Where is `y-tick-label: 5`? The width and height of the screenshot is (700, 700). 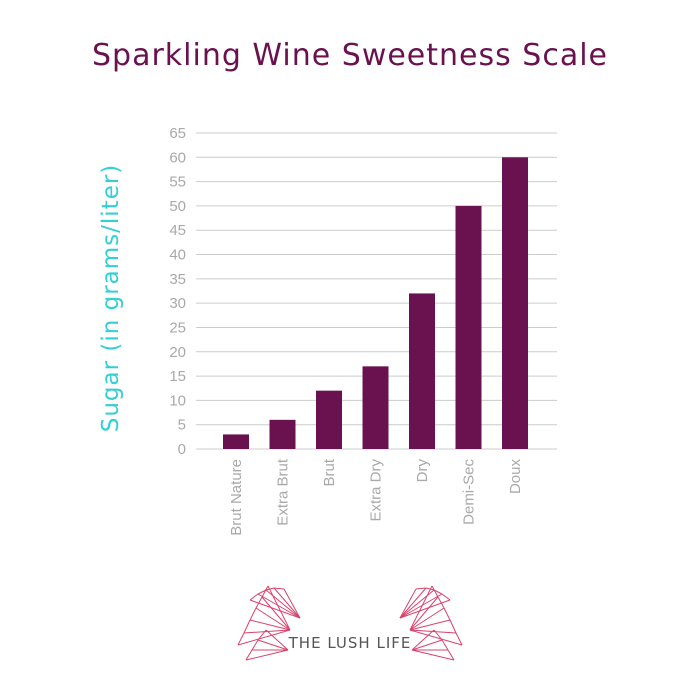 y-tick-label: 5 is located at coordinates (182, 425).